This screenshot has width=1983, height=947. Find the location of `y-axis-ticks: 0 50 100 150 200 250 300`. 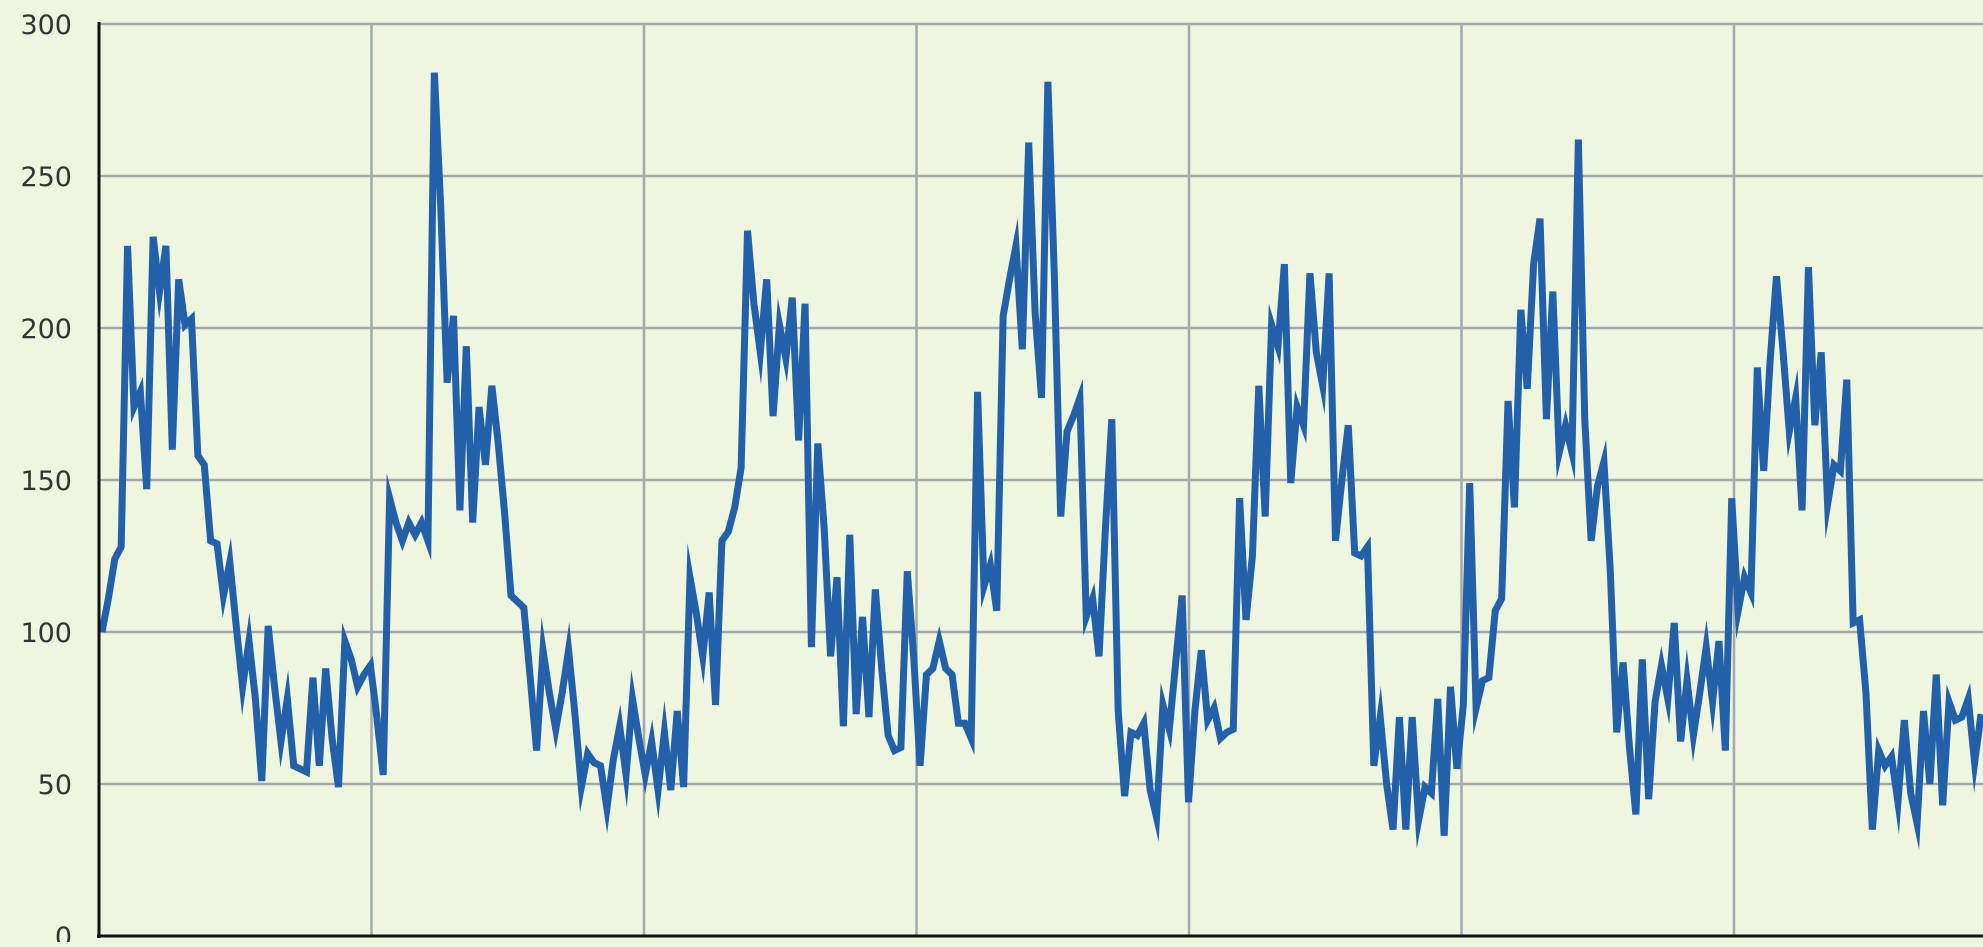

y-axis-ticks: 0 50 100 150 200 250 300 is located at coordinates (46, 478).